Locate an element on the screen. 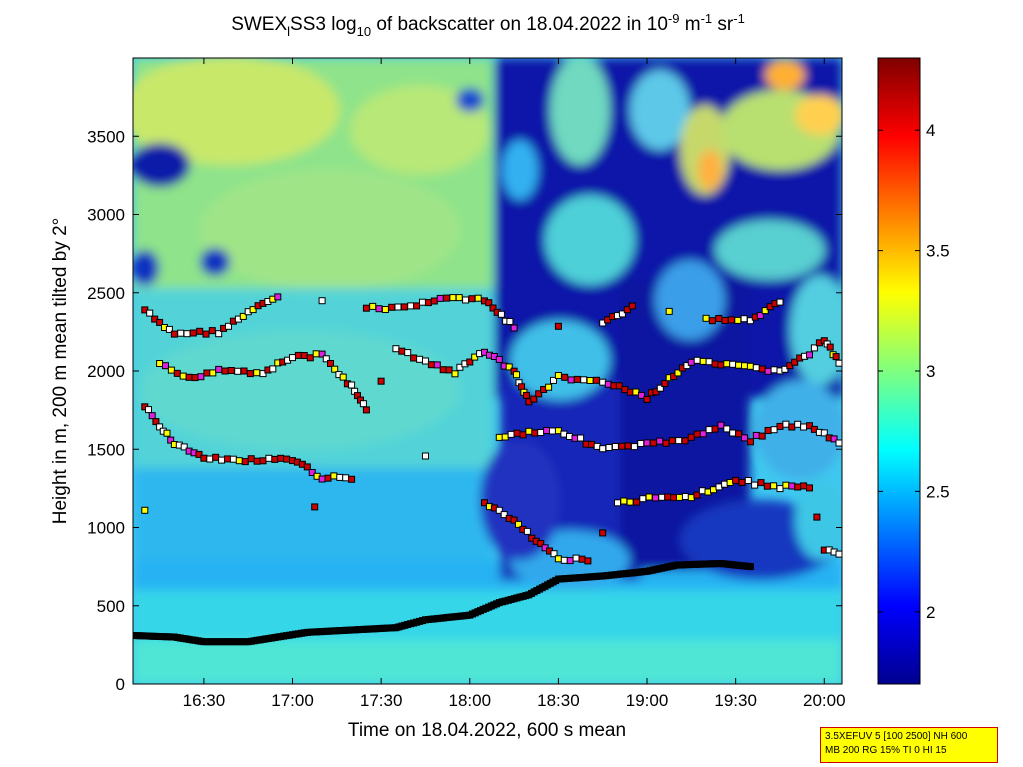  colorbar is located at coordinates (899, 371).